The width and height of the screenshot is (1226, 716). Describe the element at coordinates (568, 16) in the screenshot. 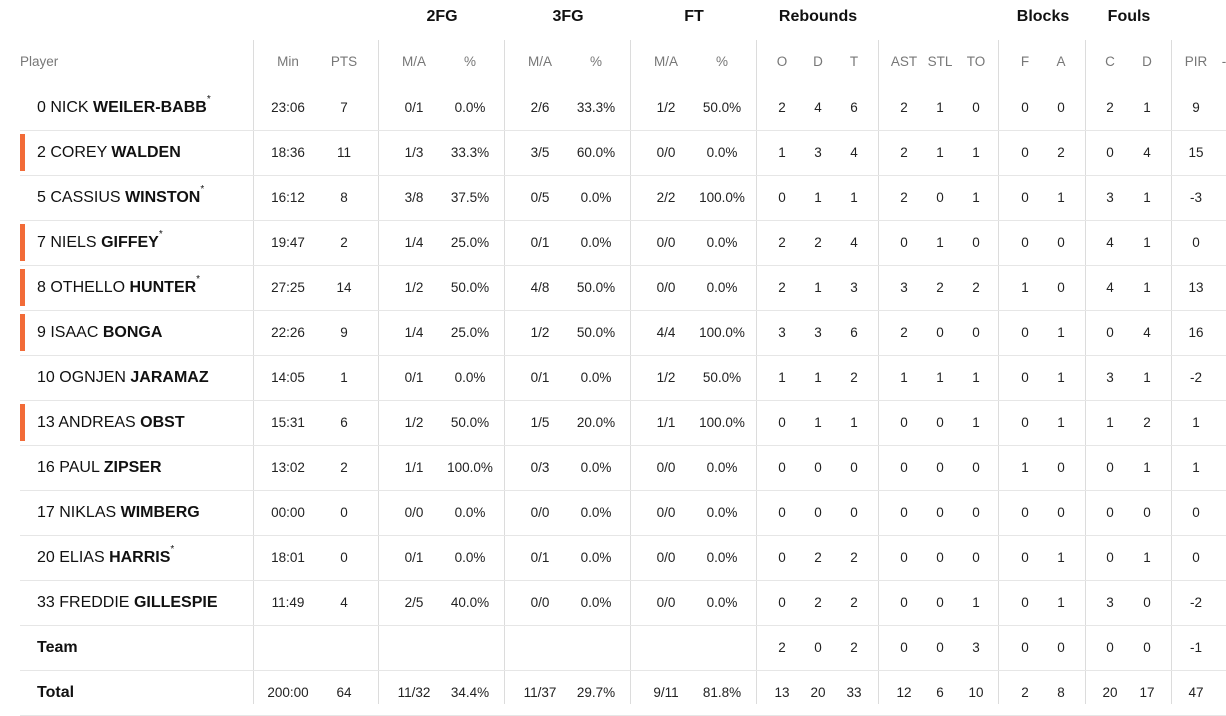

I see `group-header-fg3: 3FG` at that location.